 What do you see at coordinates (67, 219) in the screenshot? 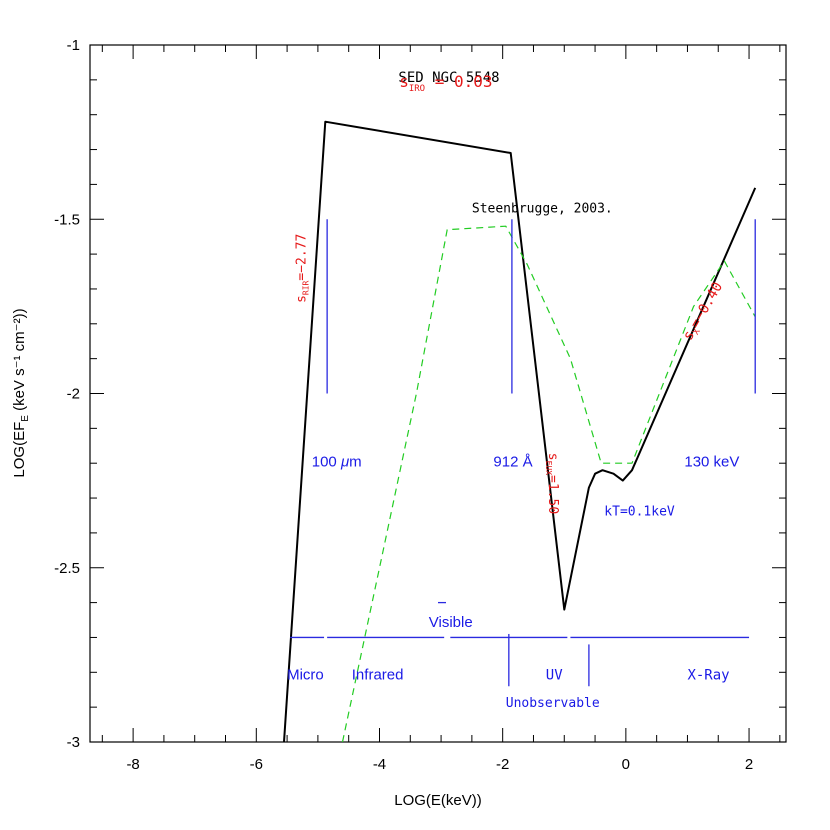
I see `y-tick-label: -1.5` at bounding box center [67, 219].